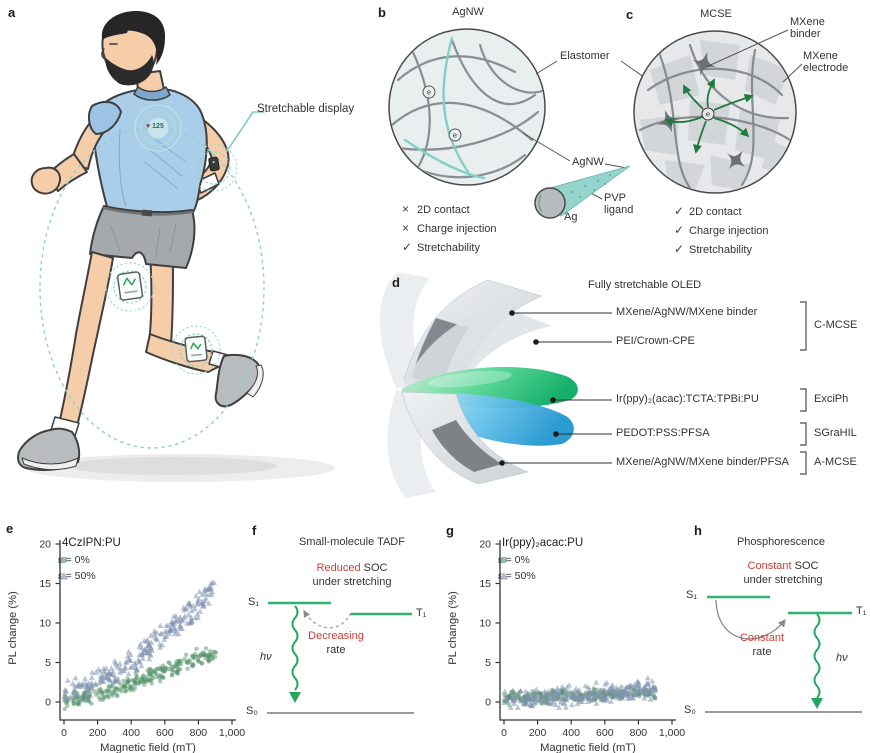 This screenshot has height=753, width=870. I want to click on layer-label-cathode: MXene/AgNW/MXene binder, so click(687, 312).